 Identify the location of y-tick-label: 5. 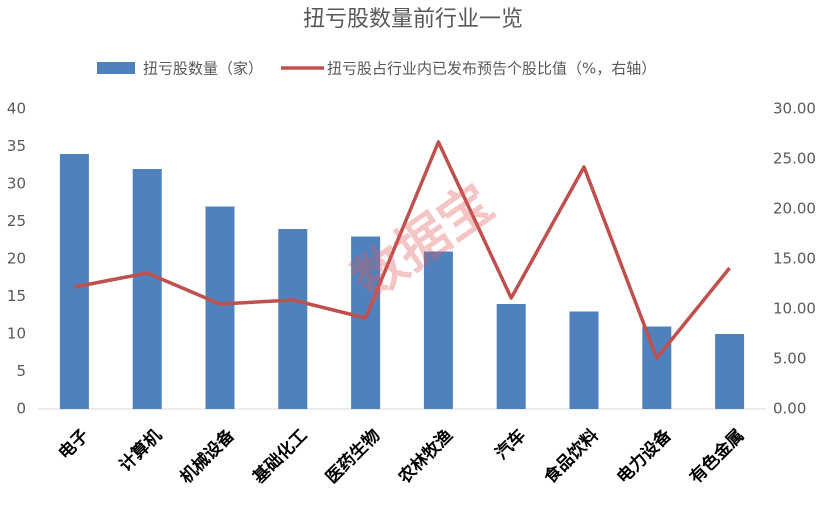
(21, 371).